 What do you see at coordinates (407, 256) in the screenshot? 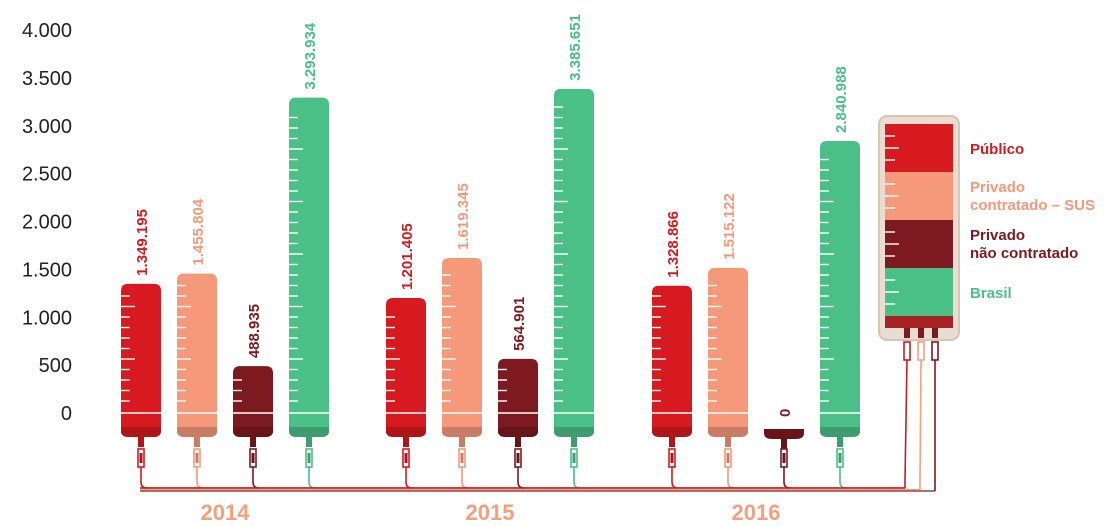
I see `value-label: 1.201.405` at bounding box center [407, 256].